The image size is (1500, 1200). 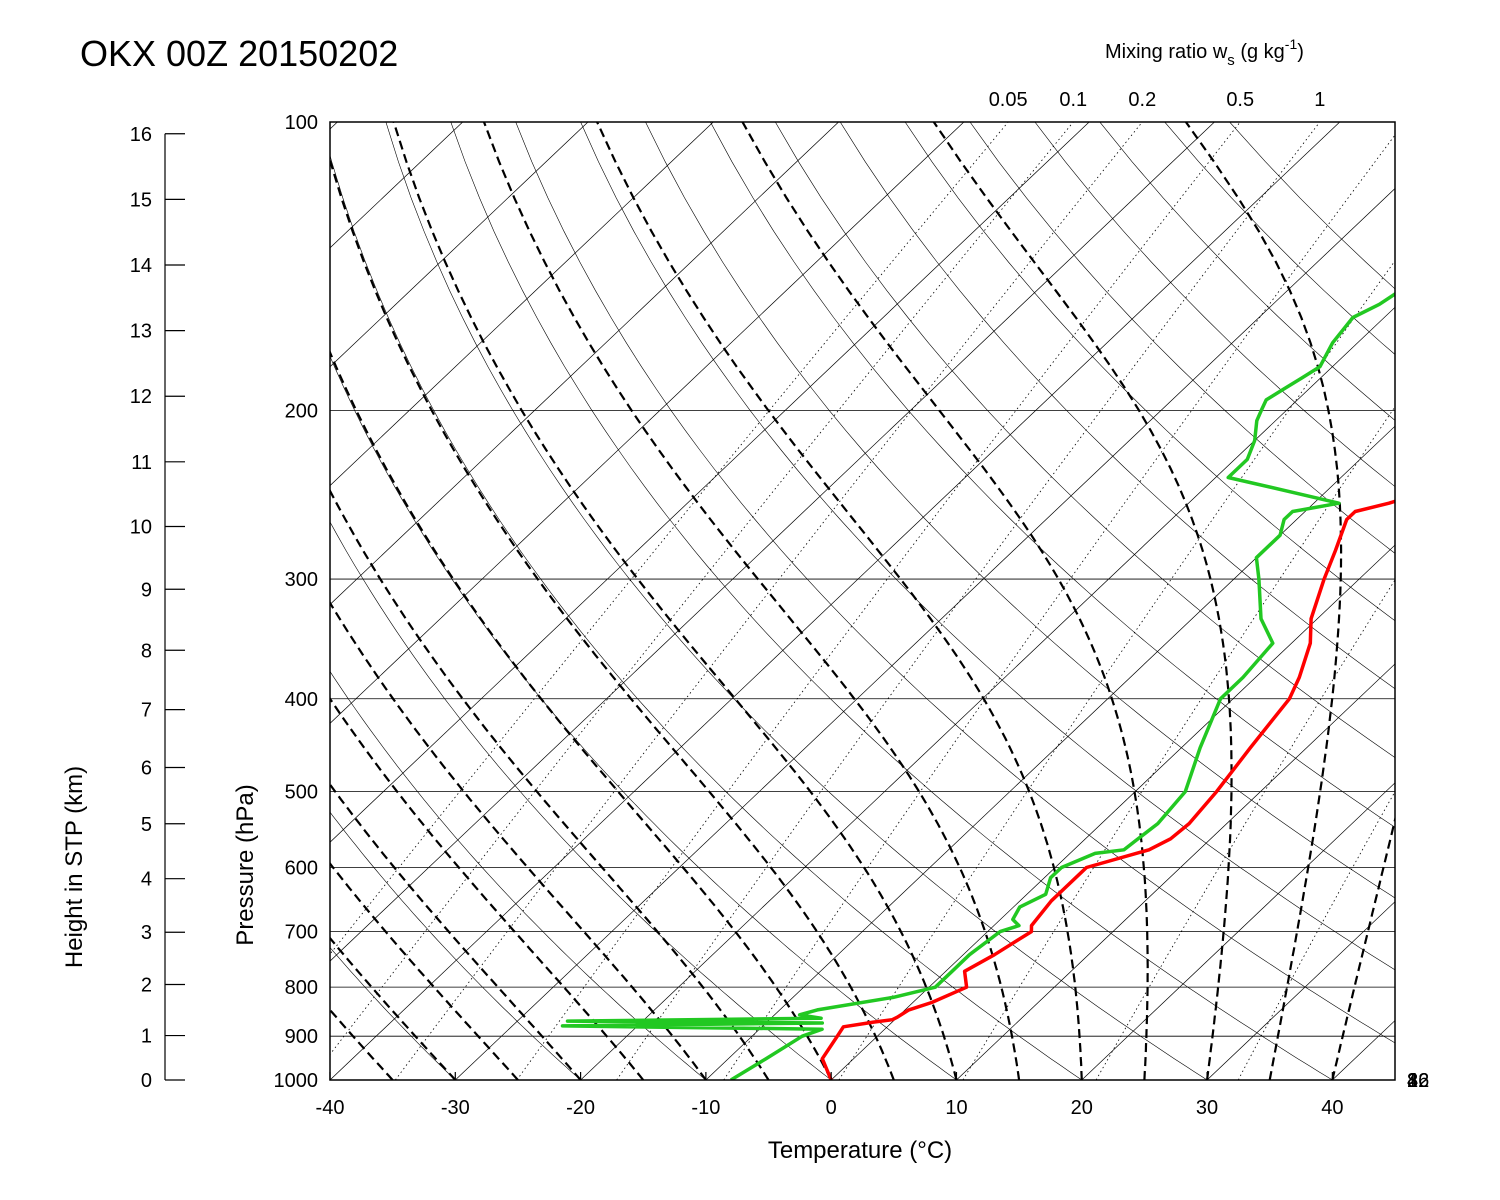 I want to click on x-tick-label: 30, so click(x=1207, y=1108).